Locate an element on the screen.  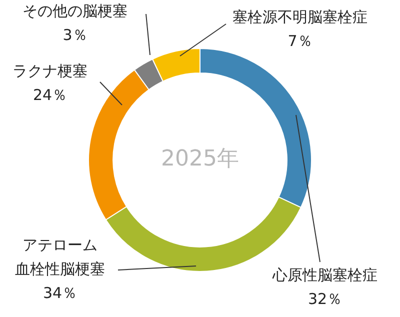
text: 2025年 is located at coordinates (200, 159).